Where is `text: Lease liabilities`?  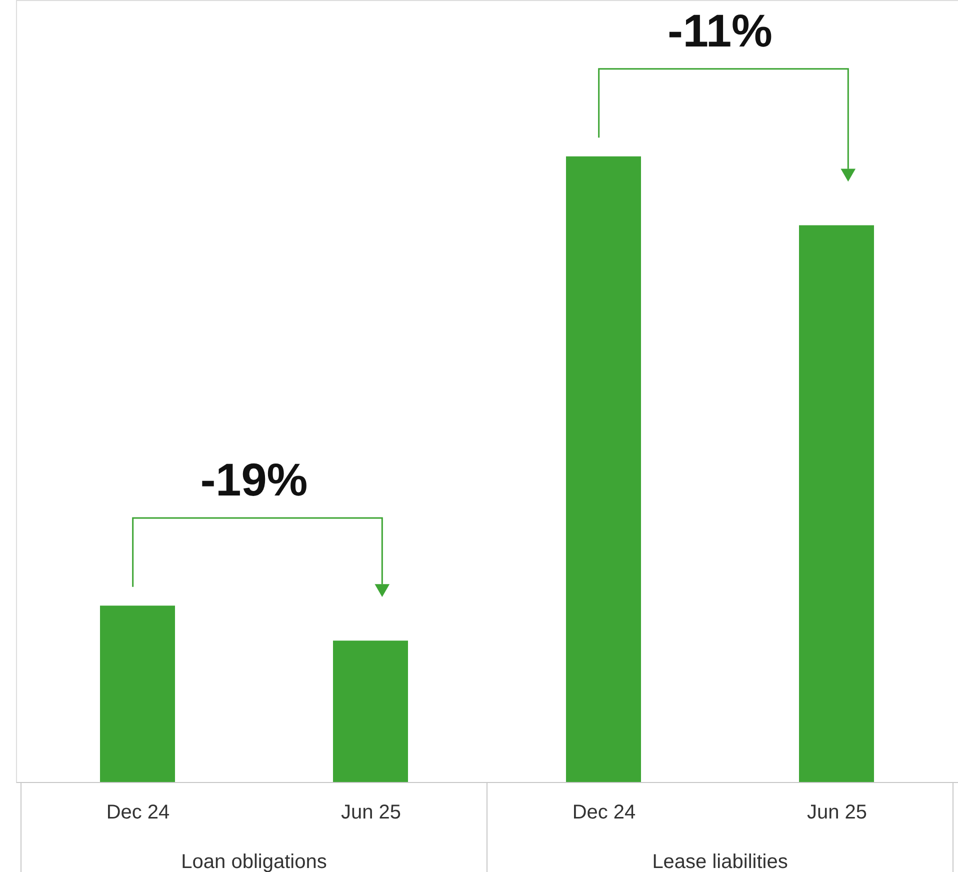
text: Lease liabilities is located at coordinates (720, 861).